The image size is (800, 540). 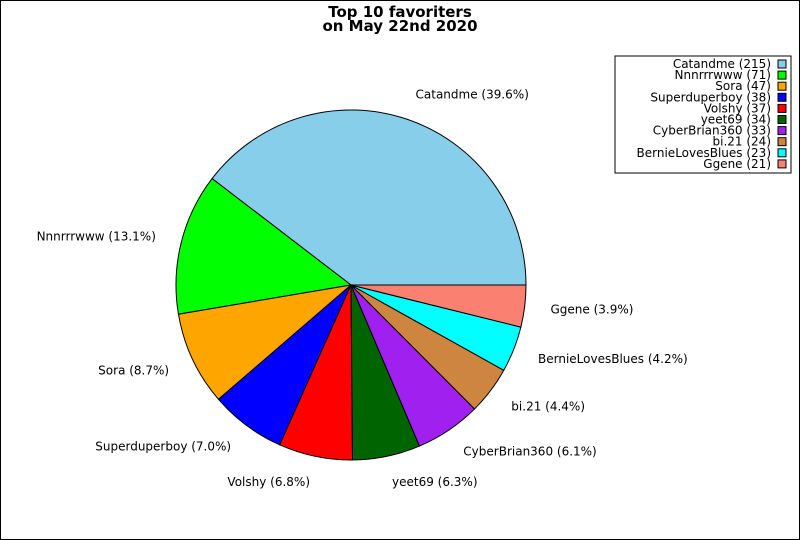 I want to click on legend-label-bi-21: bi.21 (24), so click(x=742, y=142).